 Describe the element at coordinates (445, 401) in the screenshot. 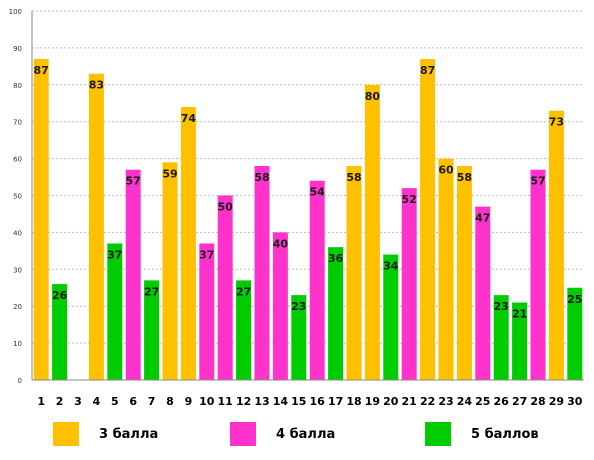

I see `x-tick-label: 23` at that location.